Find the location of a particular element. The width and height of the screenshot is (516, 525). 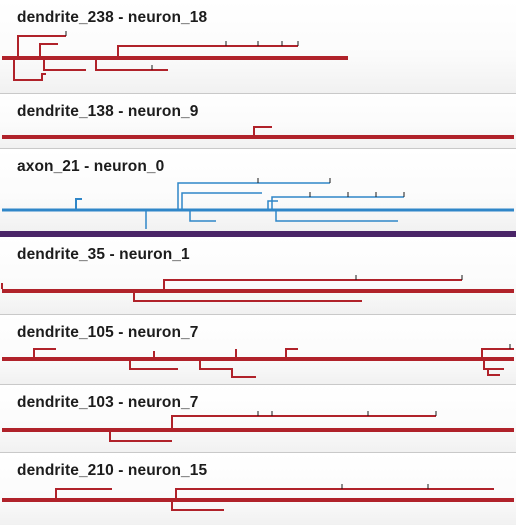

neurite-title: dendrite_210 - neuron_15 is located at coordinates (112, 470).